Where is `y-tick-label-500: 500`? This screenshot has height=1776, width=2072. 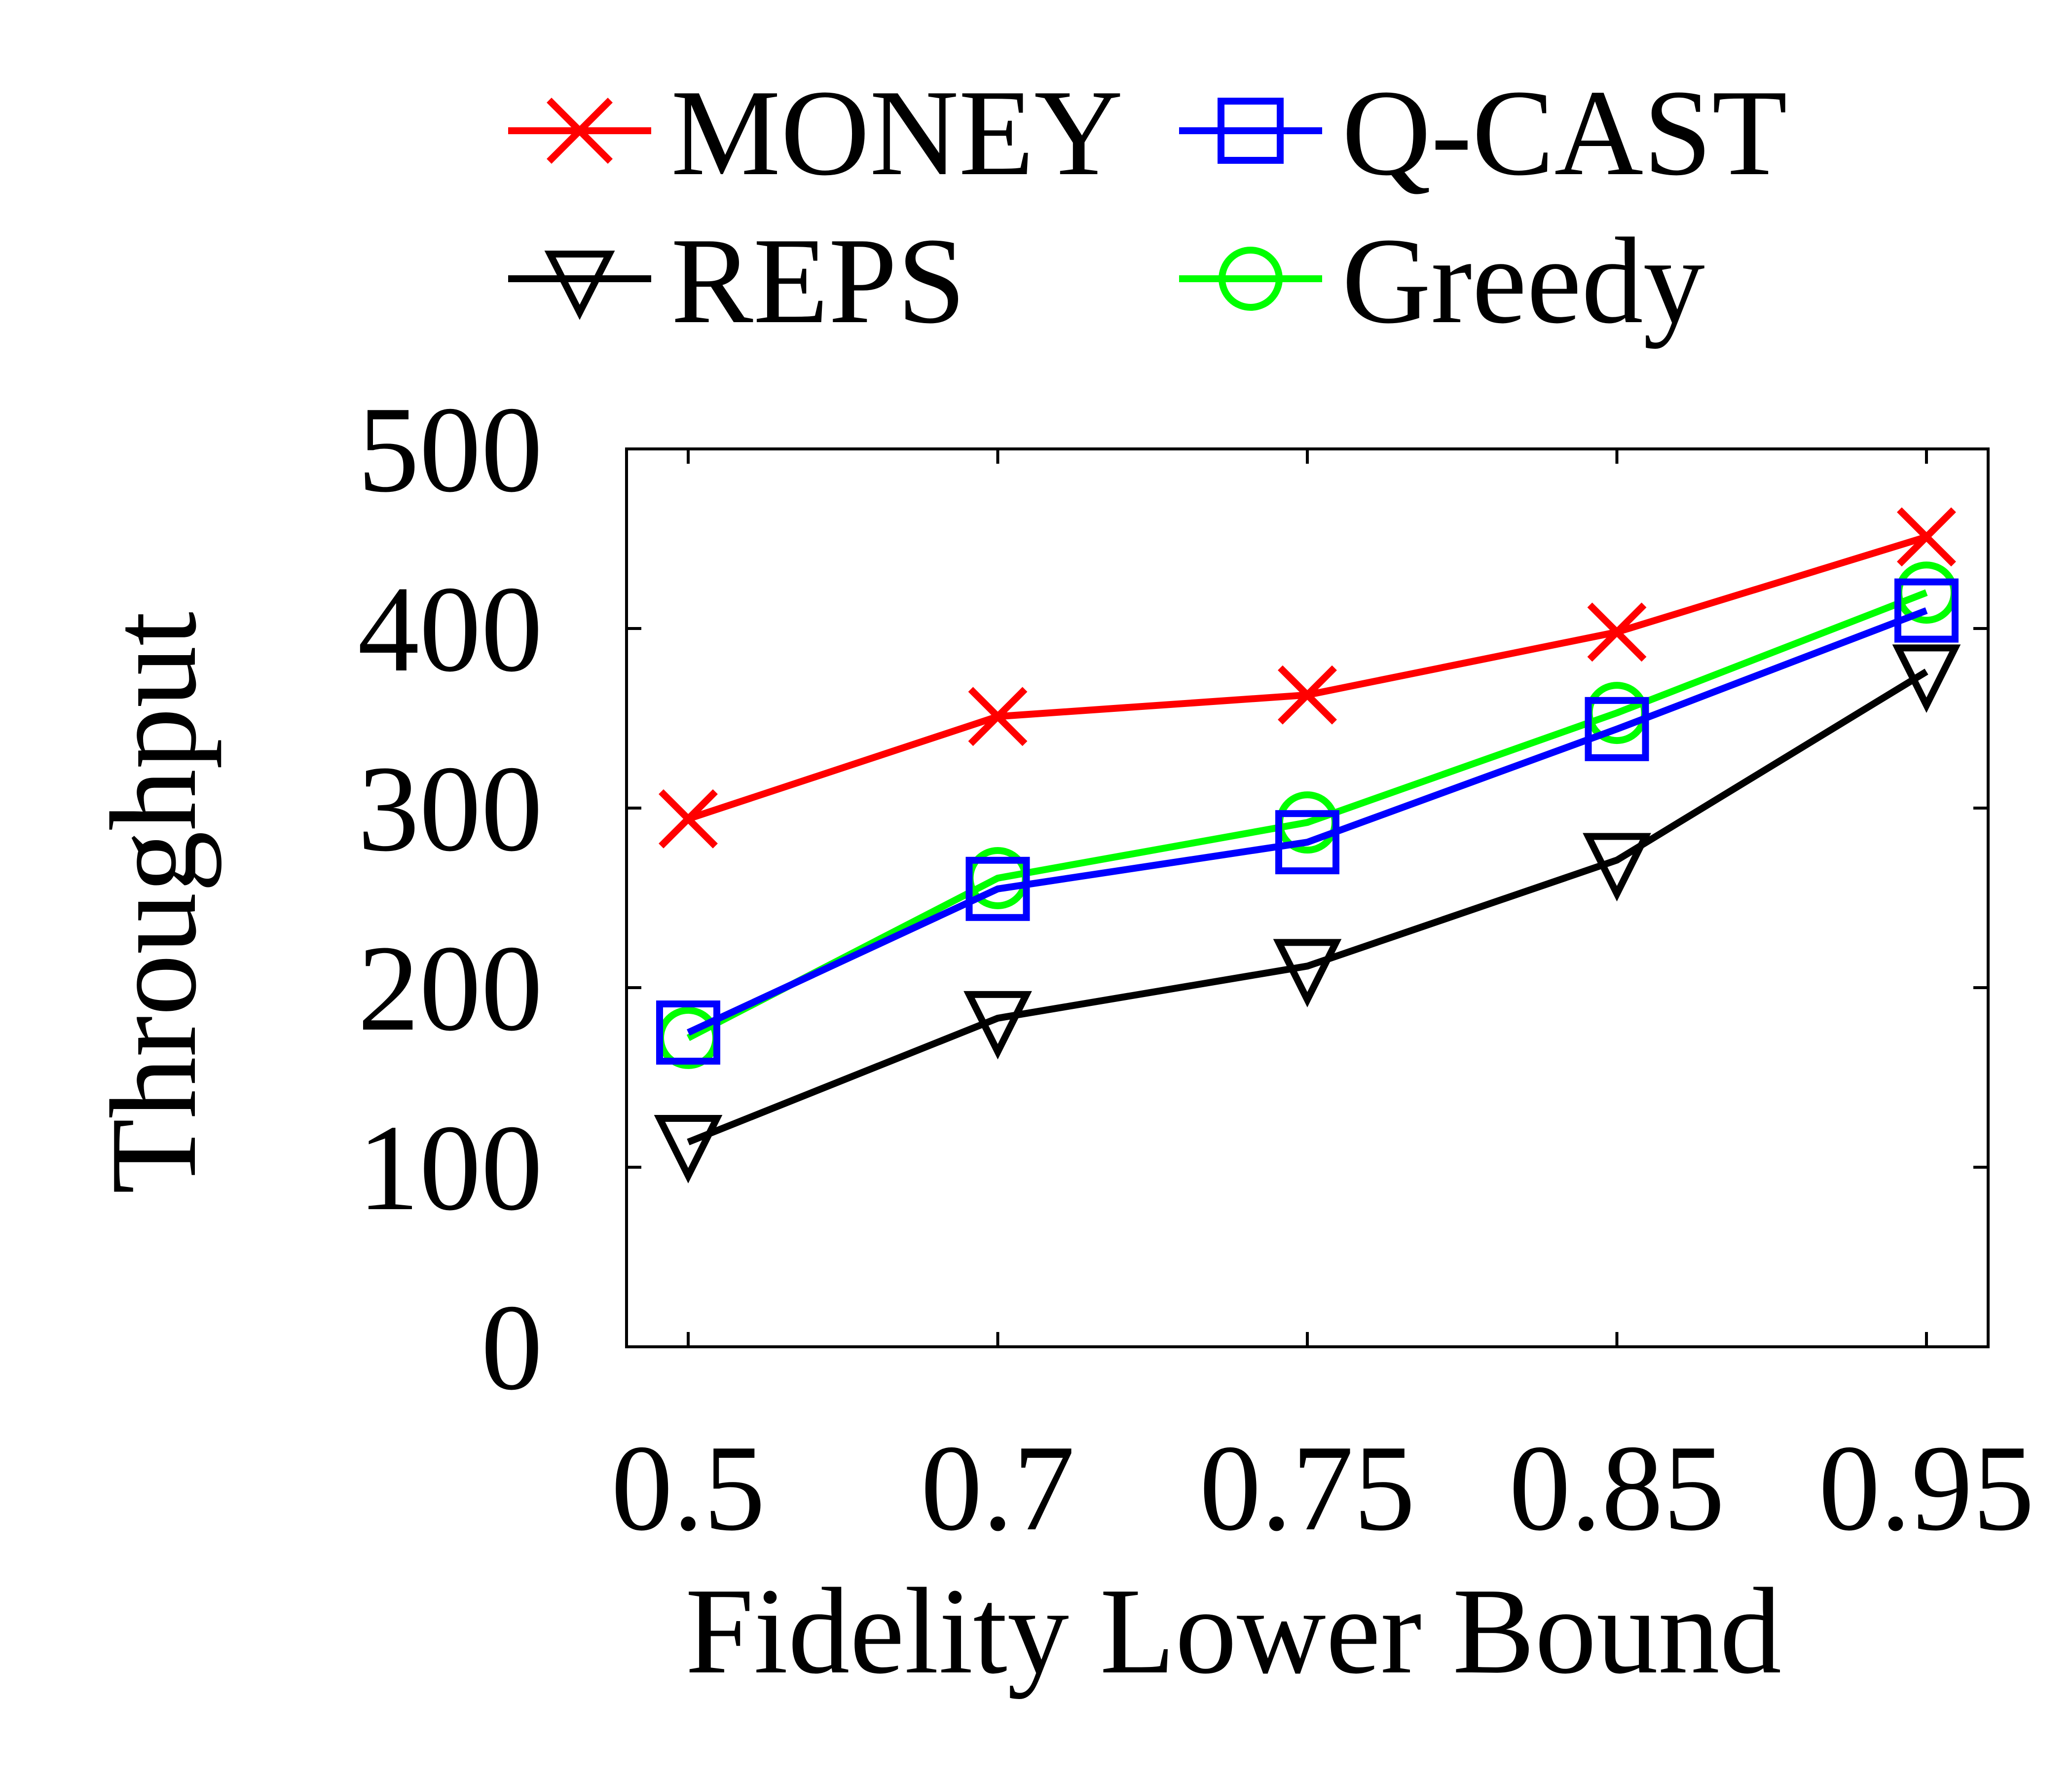 y-tick-label-500: 500 is located at coordinates (451, 450).